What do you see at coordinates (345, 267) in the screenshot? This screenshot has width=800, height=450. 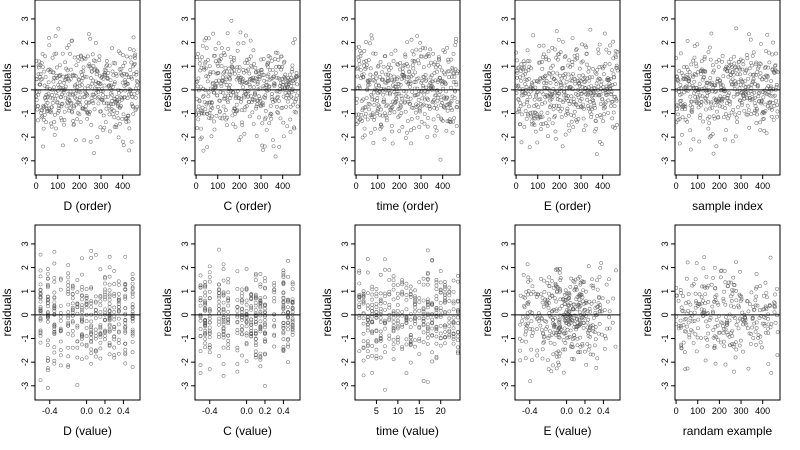 I see `y-tick-label: 2` at bounding box center [345, 267].